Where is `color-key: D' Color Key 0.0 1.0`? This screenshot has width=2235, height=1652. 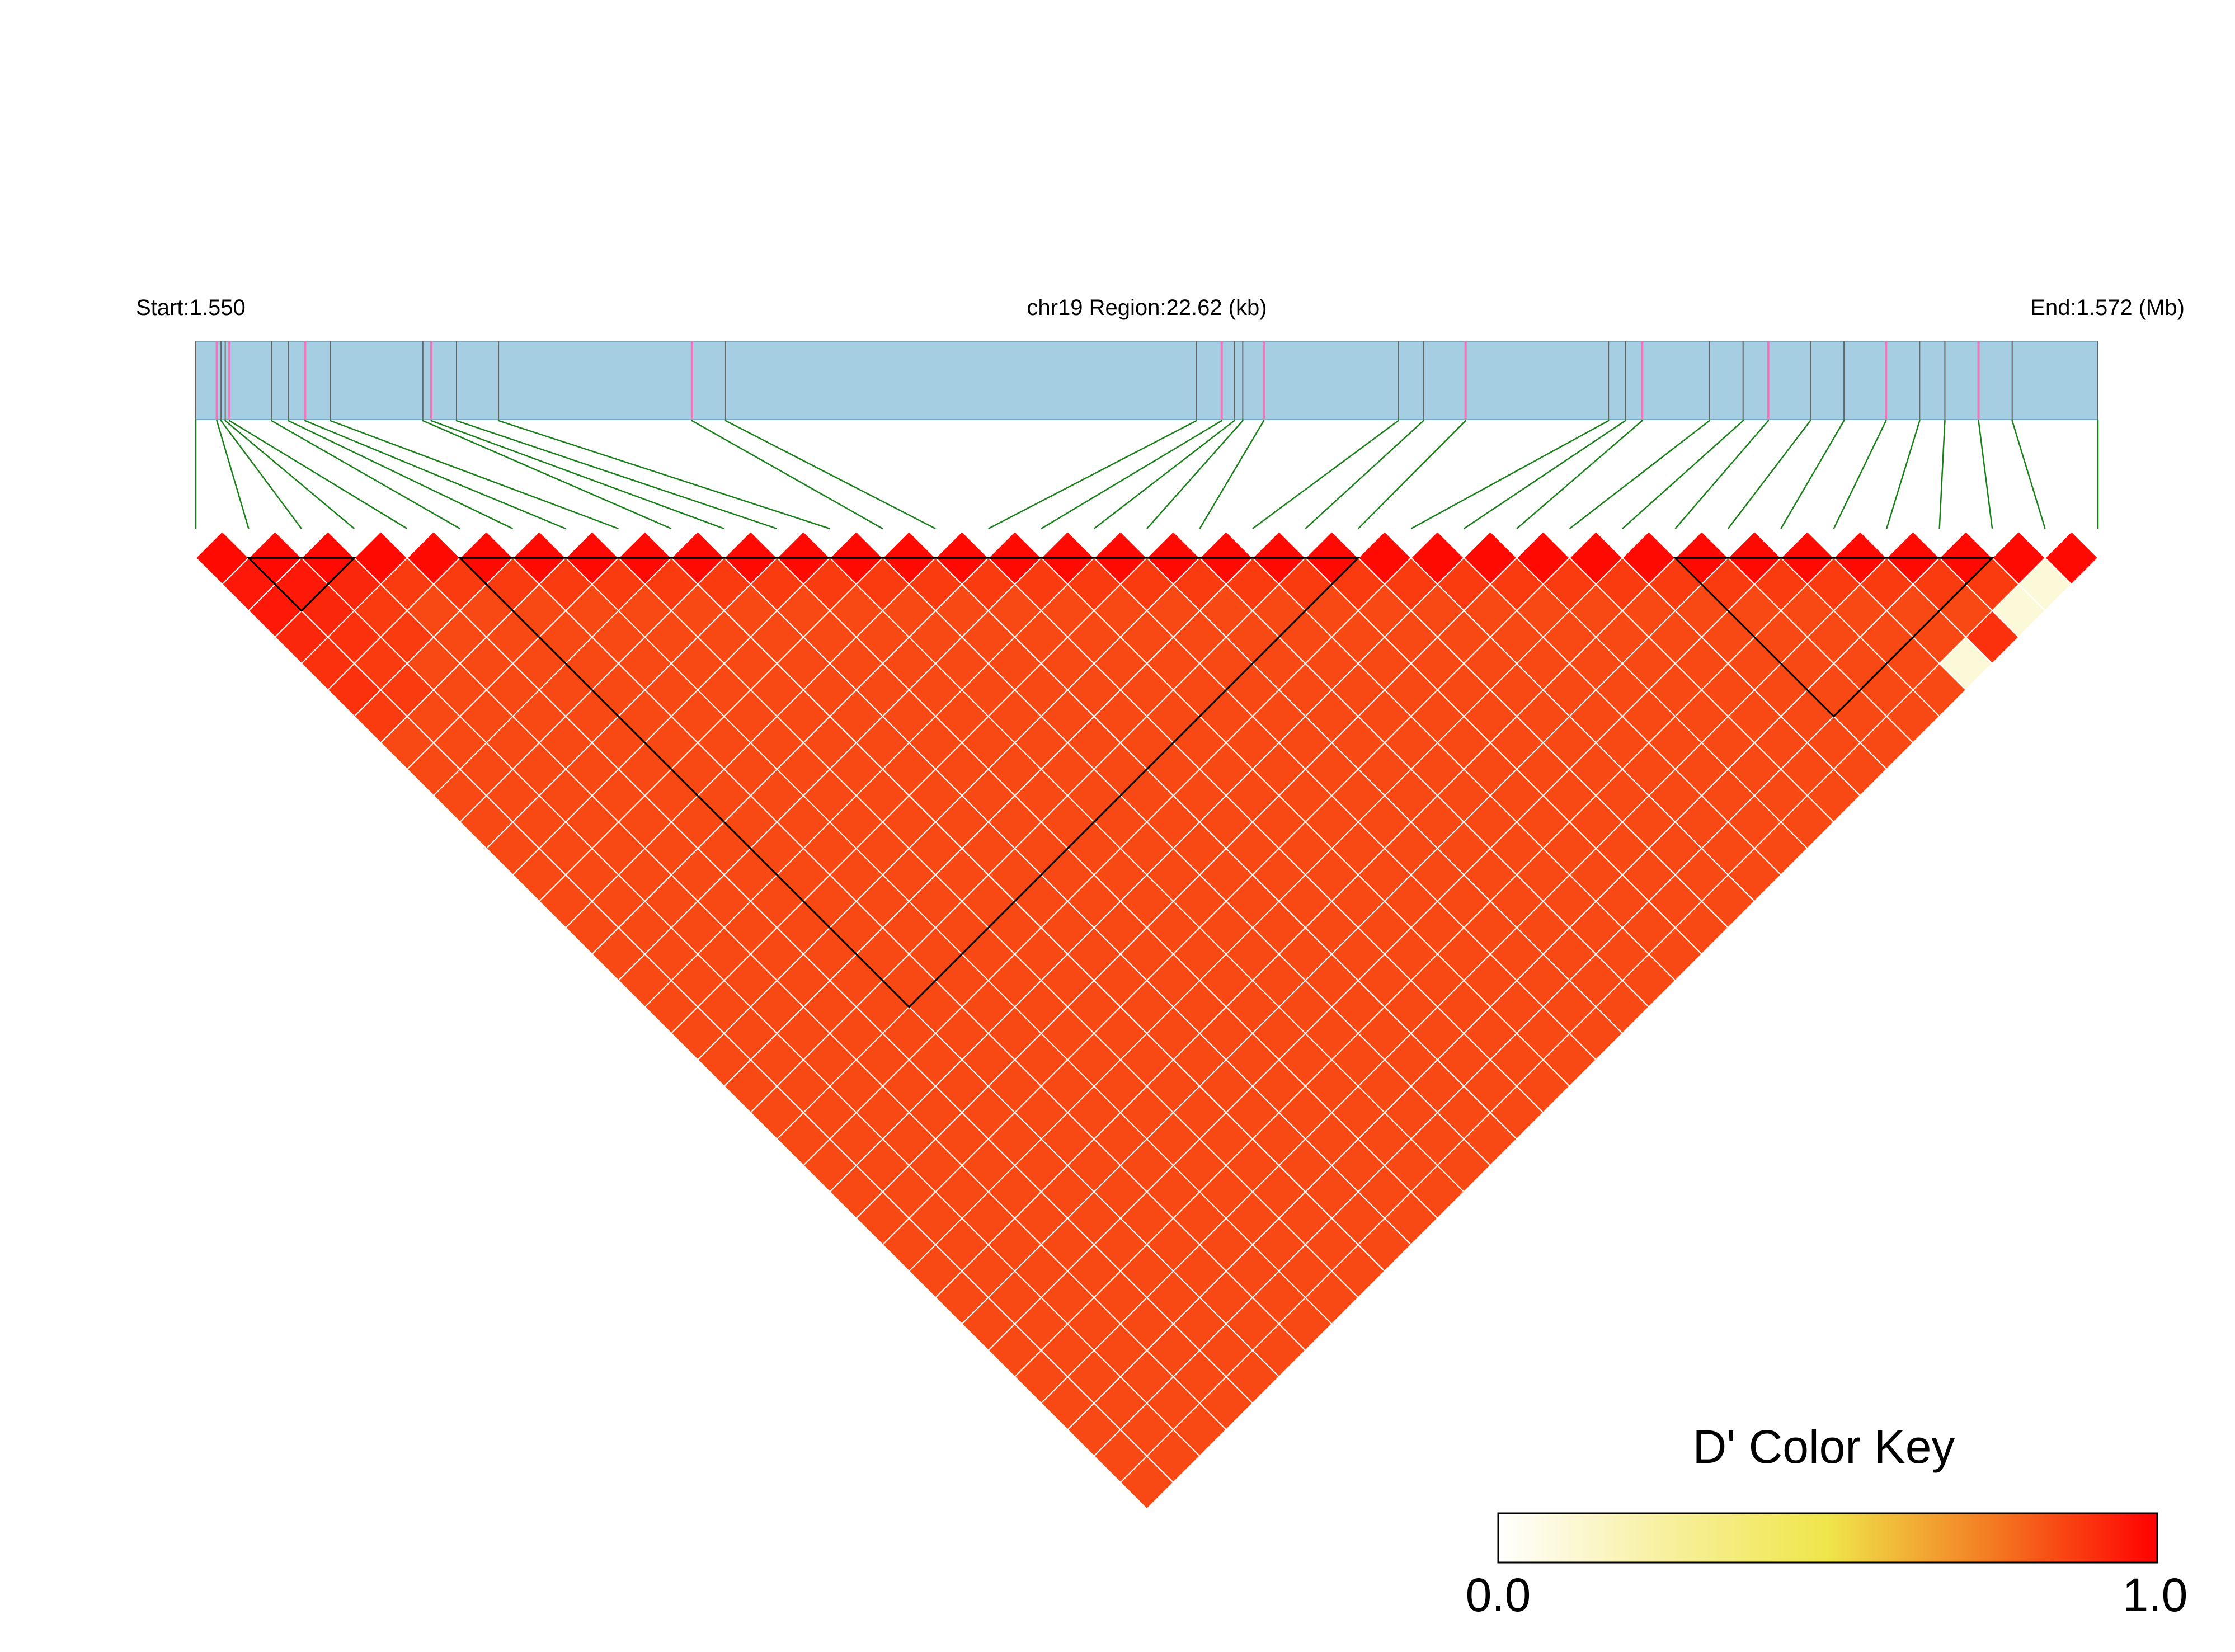 color-key: D' Color Key 0.0 1.0 is located at coordinates (1827, 1521).